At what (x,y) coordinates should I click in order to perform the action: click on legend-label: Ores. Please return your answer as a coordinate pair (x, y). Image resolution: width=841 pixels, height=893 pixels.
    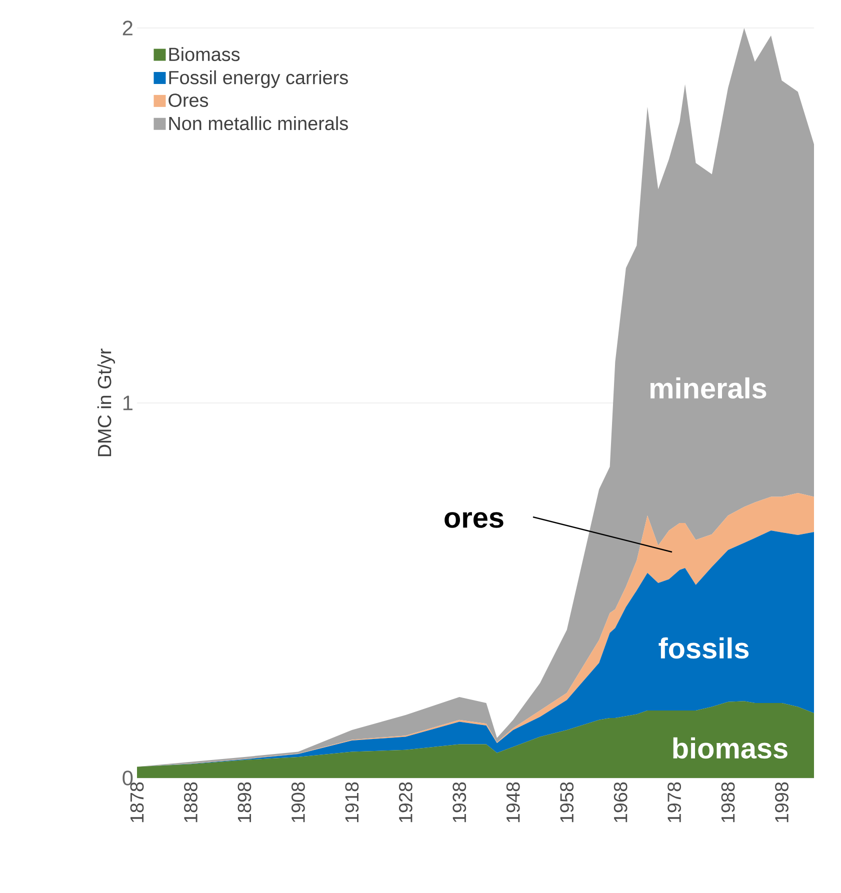
    Looking at the image, I should click on (188, 100).